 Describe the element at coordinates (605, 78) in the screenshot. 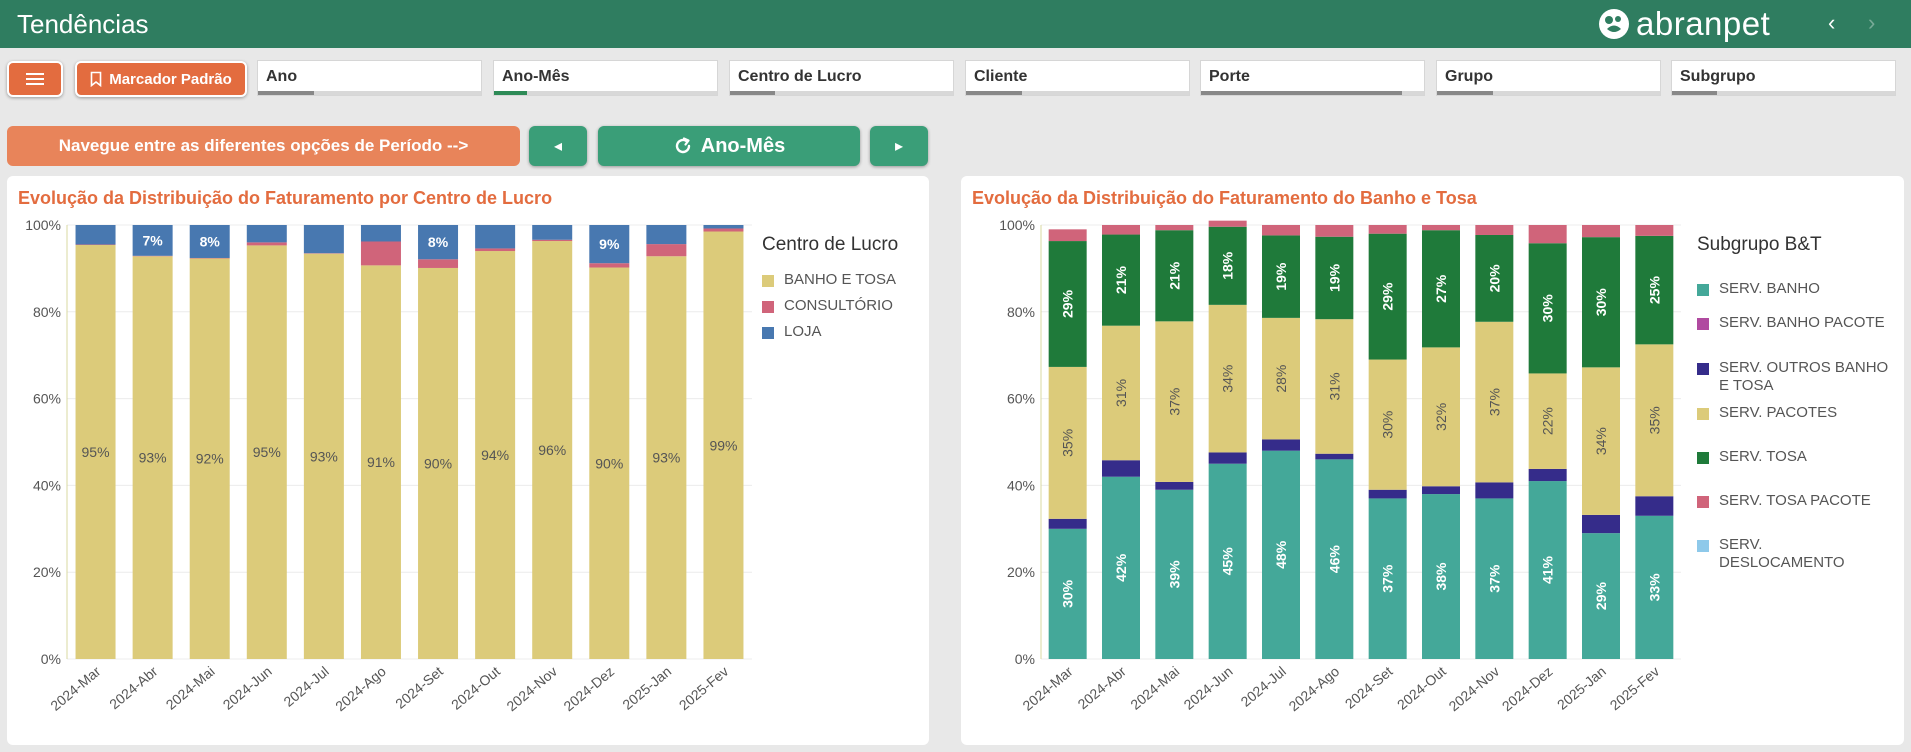

I see `filter-slicer-ano-m-s: Ano-Mês` at that location.